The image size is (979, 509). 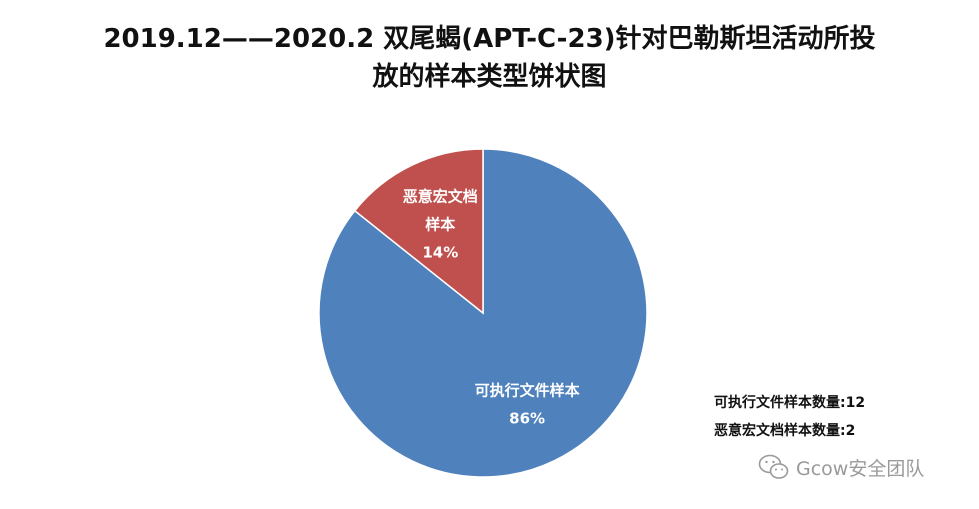 What do you see at coordinates (527, 419) in the screenshot?
I see `pie-slice-0-percent: 86%` at bounding box center [527, 419].